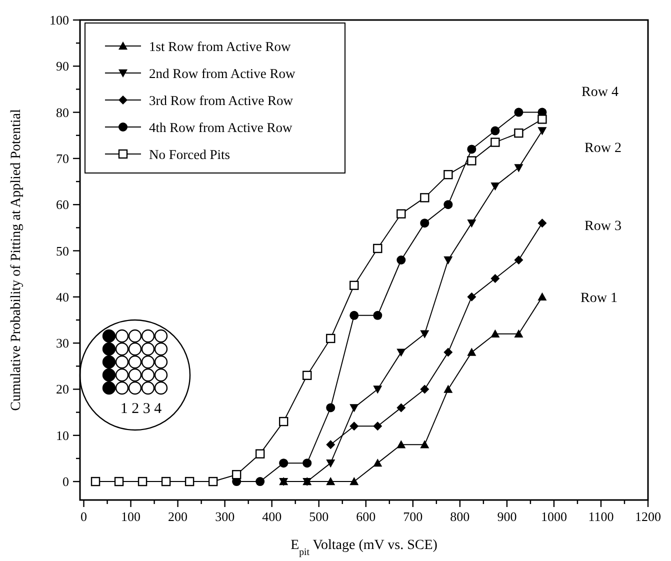 The width and height of the screenshot is (671, 561). I want to click on x-tick-label: 1200, so click(648, 516).